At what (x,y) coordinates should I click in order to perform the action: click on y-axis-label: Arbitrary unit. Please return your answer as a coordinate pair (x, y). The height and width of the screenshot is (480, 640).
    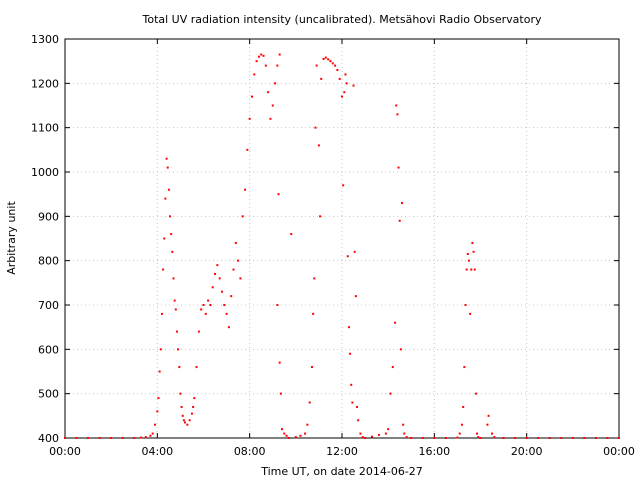
    Looking at the image, I should click on (11, 238).